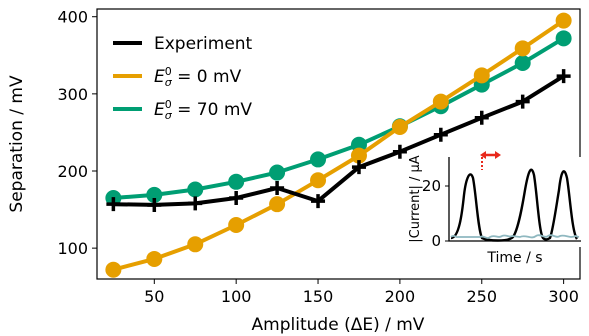 The height and width of the screenshot is (336, 589). What do you see at coordinates (72, 171) in the screenshot?
I see `y-tick-label: 200` at bounding box center [72, 171].